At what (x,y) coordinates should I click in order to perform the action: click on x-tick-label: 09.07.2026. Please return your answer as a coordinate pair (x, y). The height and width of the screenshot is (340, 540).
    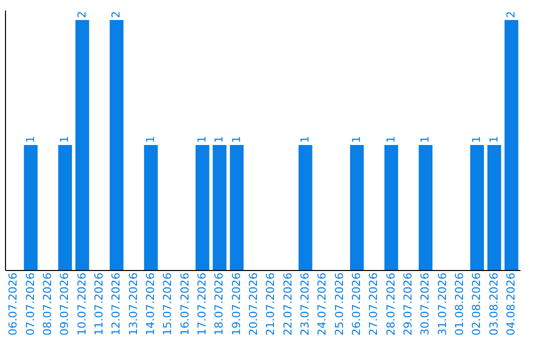
    Looking at the image, I should click on (65, 304).